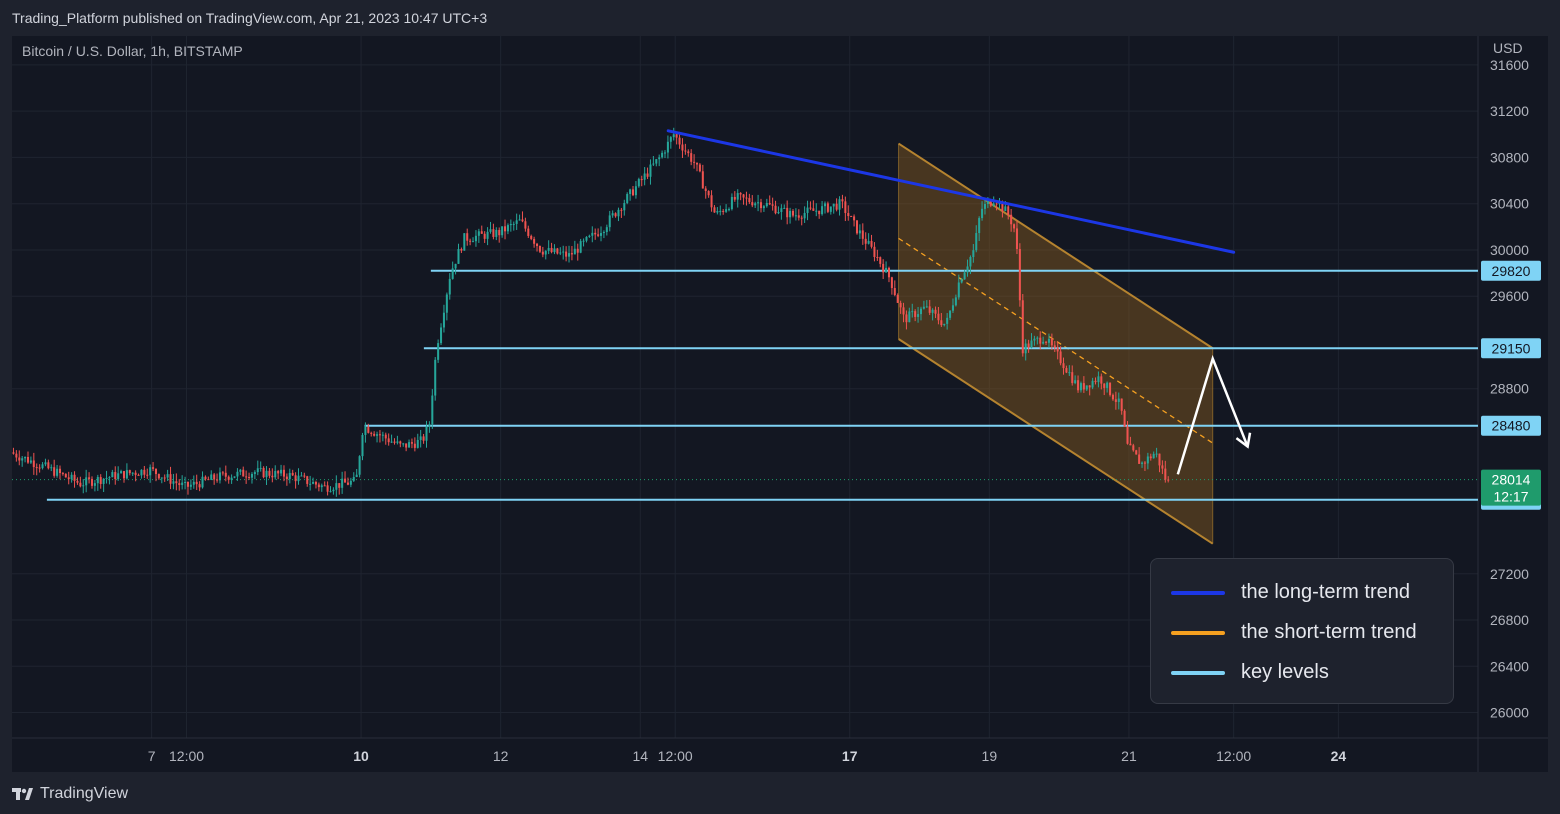 The image size is (1560, 814). Describe the element at coordinates (990, 756) in the screenshot. I see `x-tick-label: 19` at that location.